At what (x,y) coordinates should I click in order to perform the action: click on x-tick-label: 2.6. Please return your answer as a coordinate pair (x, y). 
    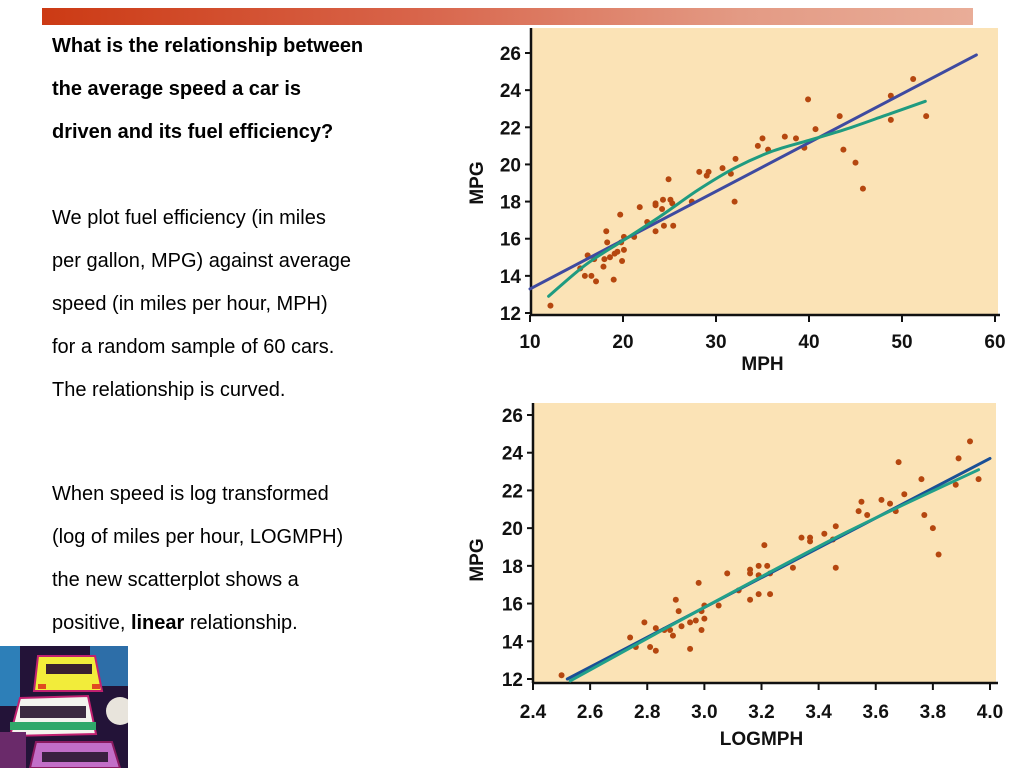
    Looking at the image, I should click on (590, 712).